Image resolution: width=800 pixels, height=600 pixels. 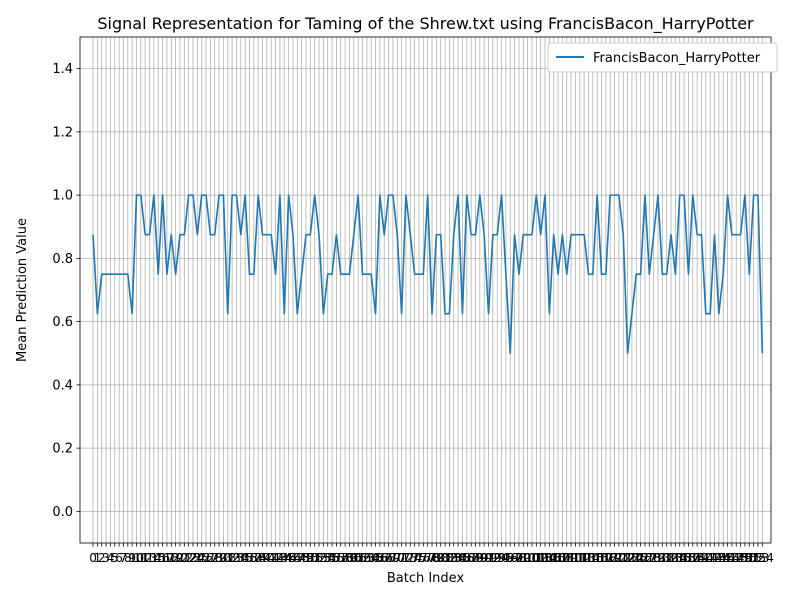 What do you see at coordinates (697, 558) in the screenshot?
I see `x-tick-label: 139` at bounding box center [697, 558].